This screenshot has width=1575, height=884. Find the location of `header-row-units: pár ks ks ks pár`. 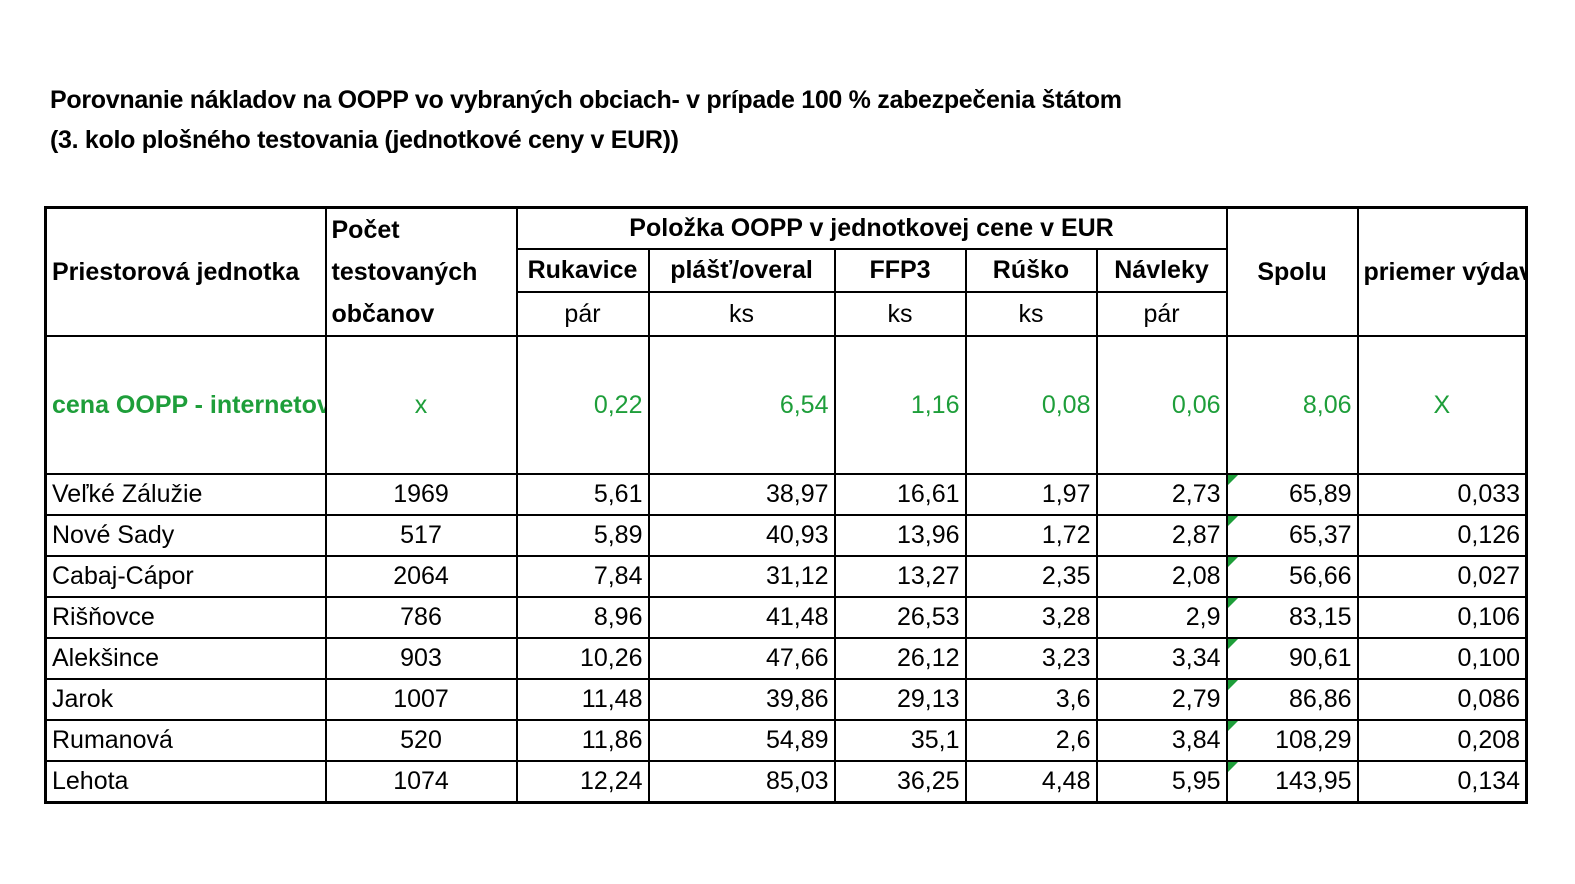

header-row-units: pár ks ks ks pár is located at coordinates (786, 314).